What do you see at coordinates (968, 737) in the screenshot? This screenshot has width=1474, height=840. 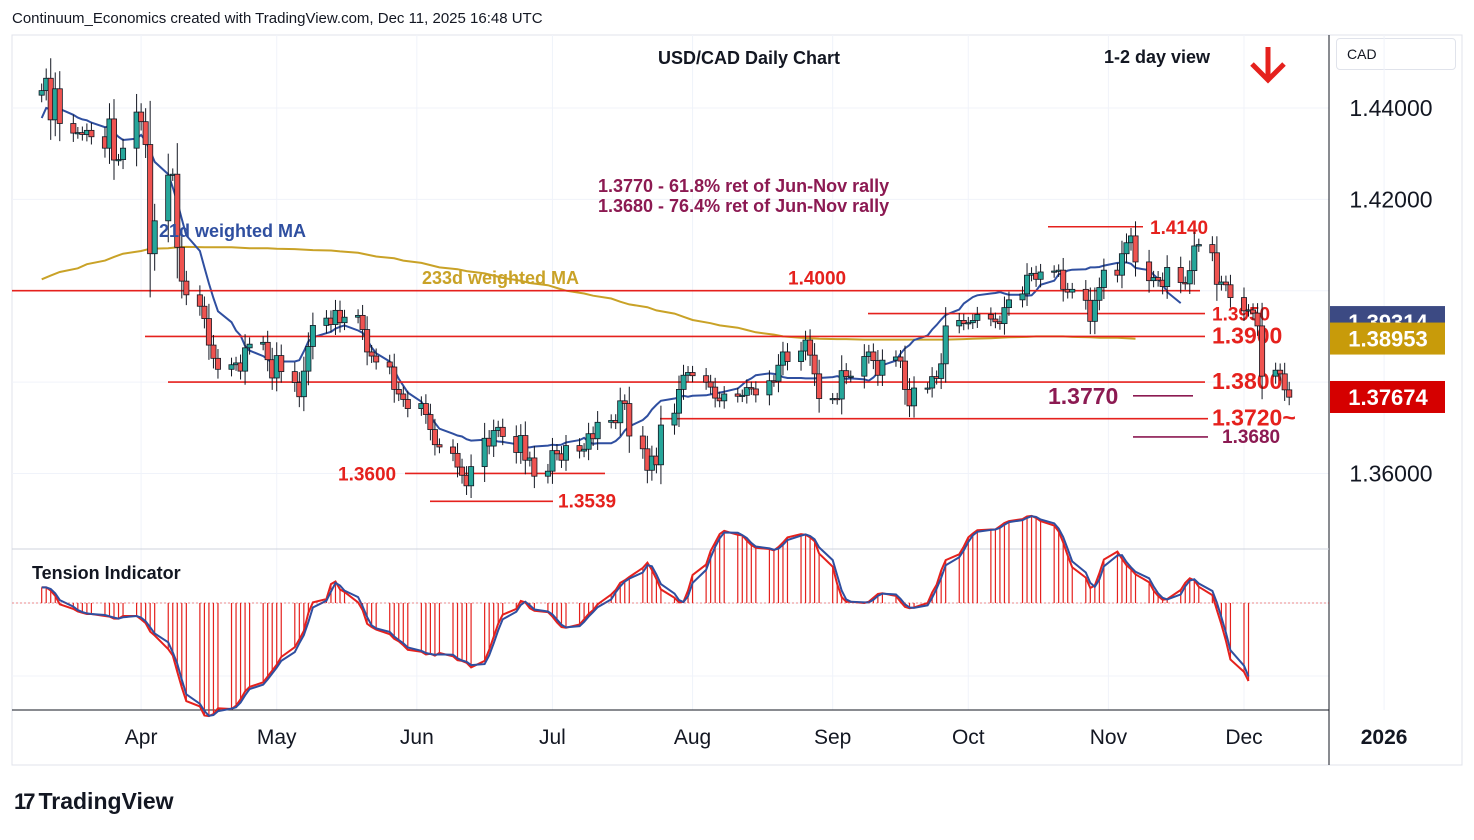 I see `x-tick-label: Oct` at bounding box center [968, 737].